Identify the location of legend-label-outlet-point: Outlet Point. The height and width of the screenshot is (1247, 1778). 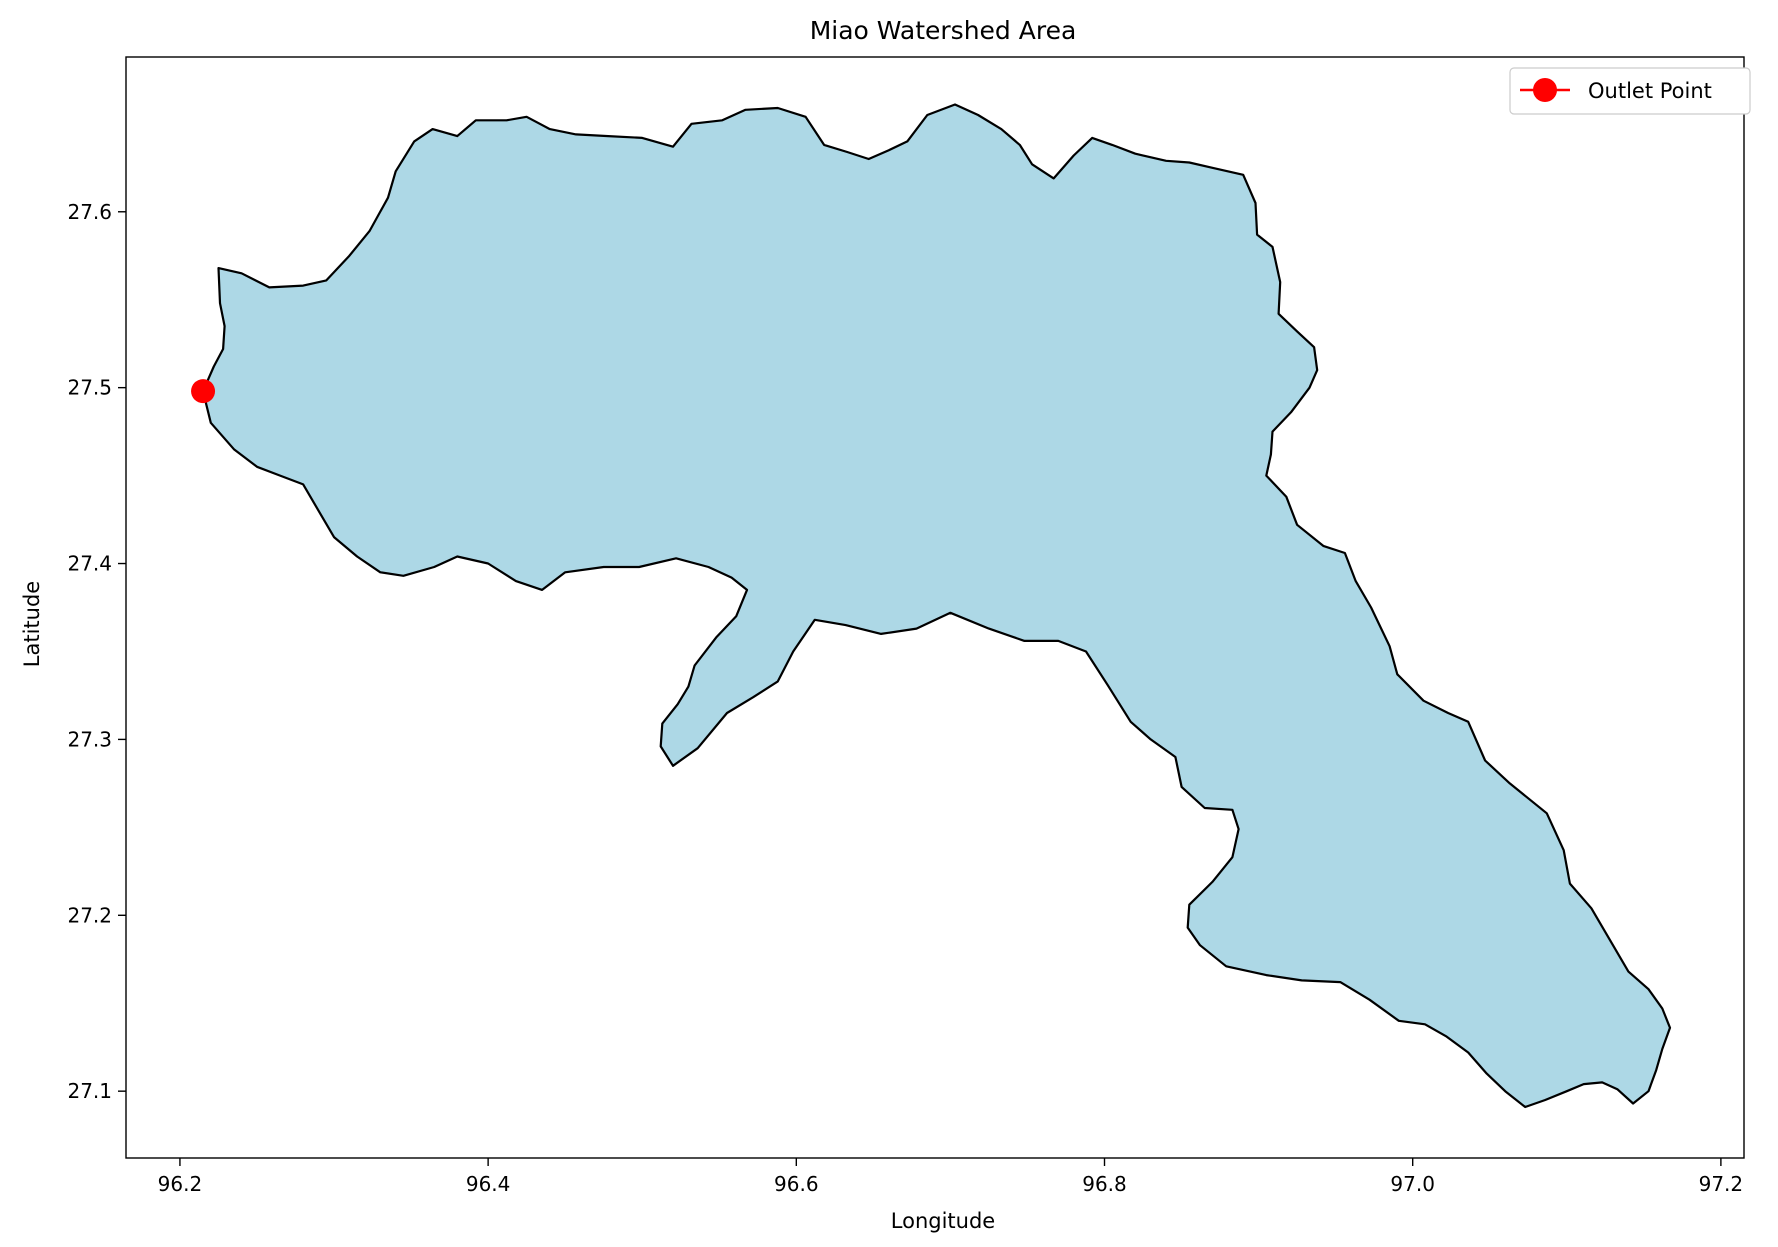
(1650, 91).